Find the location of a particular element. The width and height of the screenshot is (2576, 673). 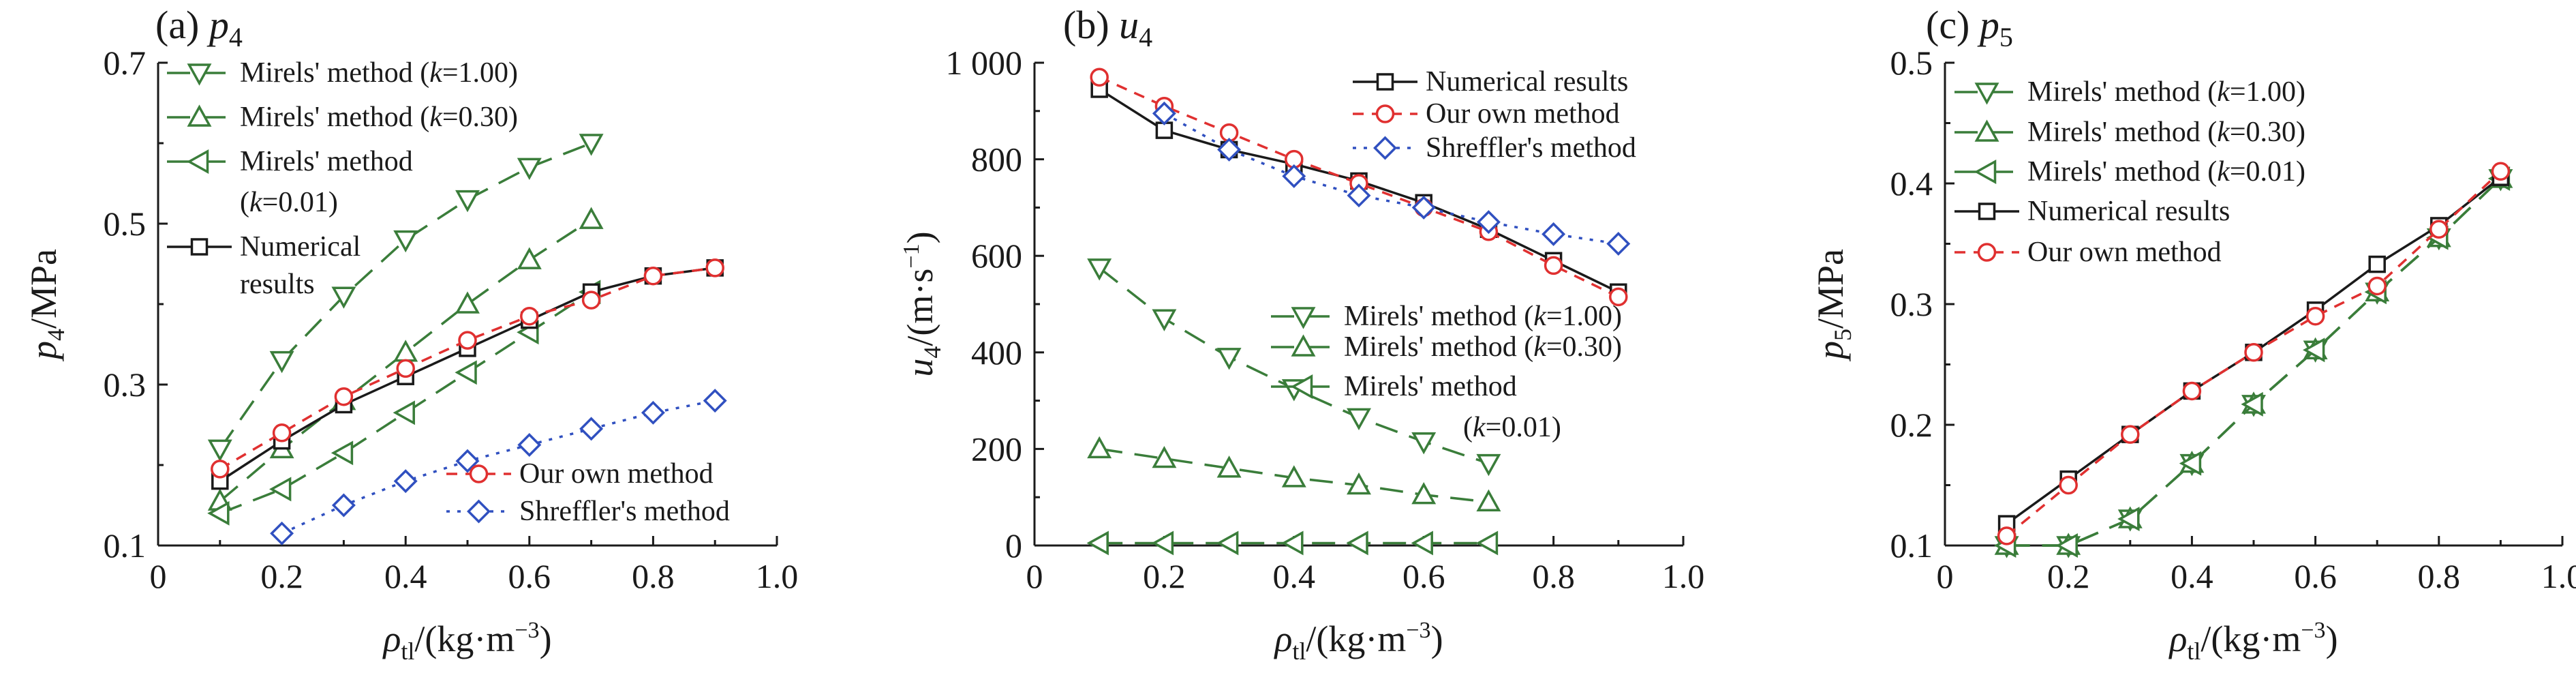

y-axis-label-var: p is located at coordinates (1831, 351).